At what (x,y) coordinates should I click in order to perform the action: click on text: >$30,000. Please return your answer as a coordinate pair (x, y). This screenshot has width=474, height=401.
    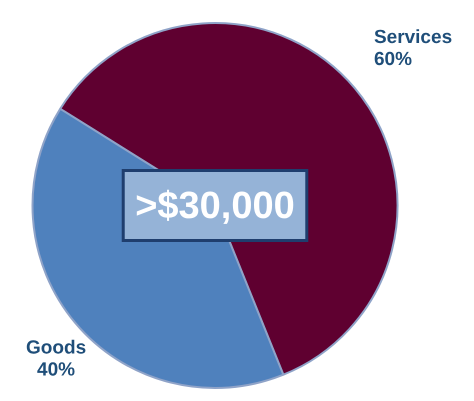
    Looking at the image, I should click on (215, 205).